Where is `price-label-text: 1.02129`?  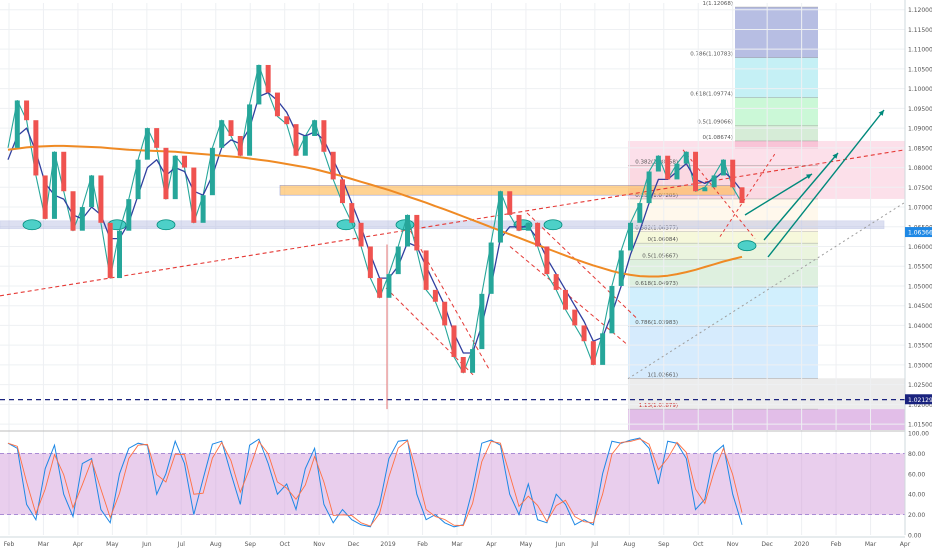
price-label-text: 1.02129 is located at coordinates (920, 400).